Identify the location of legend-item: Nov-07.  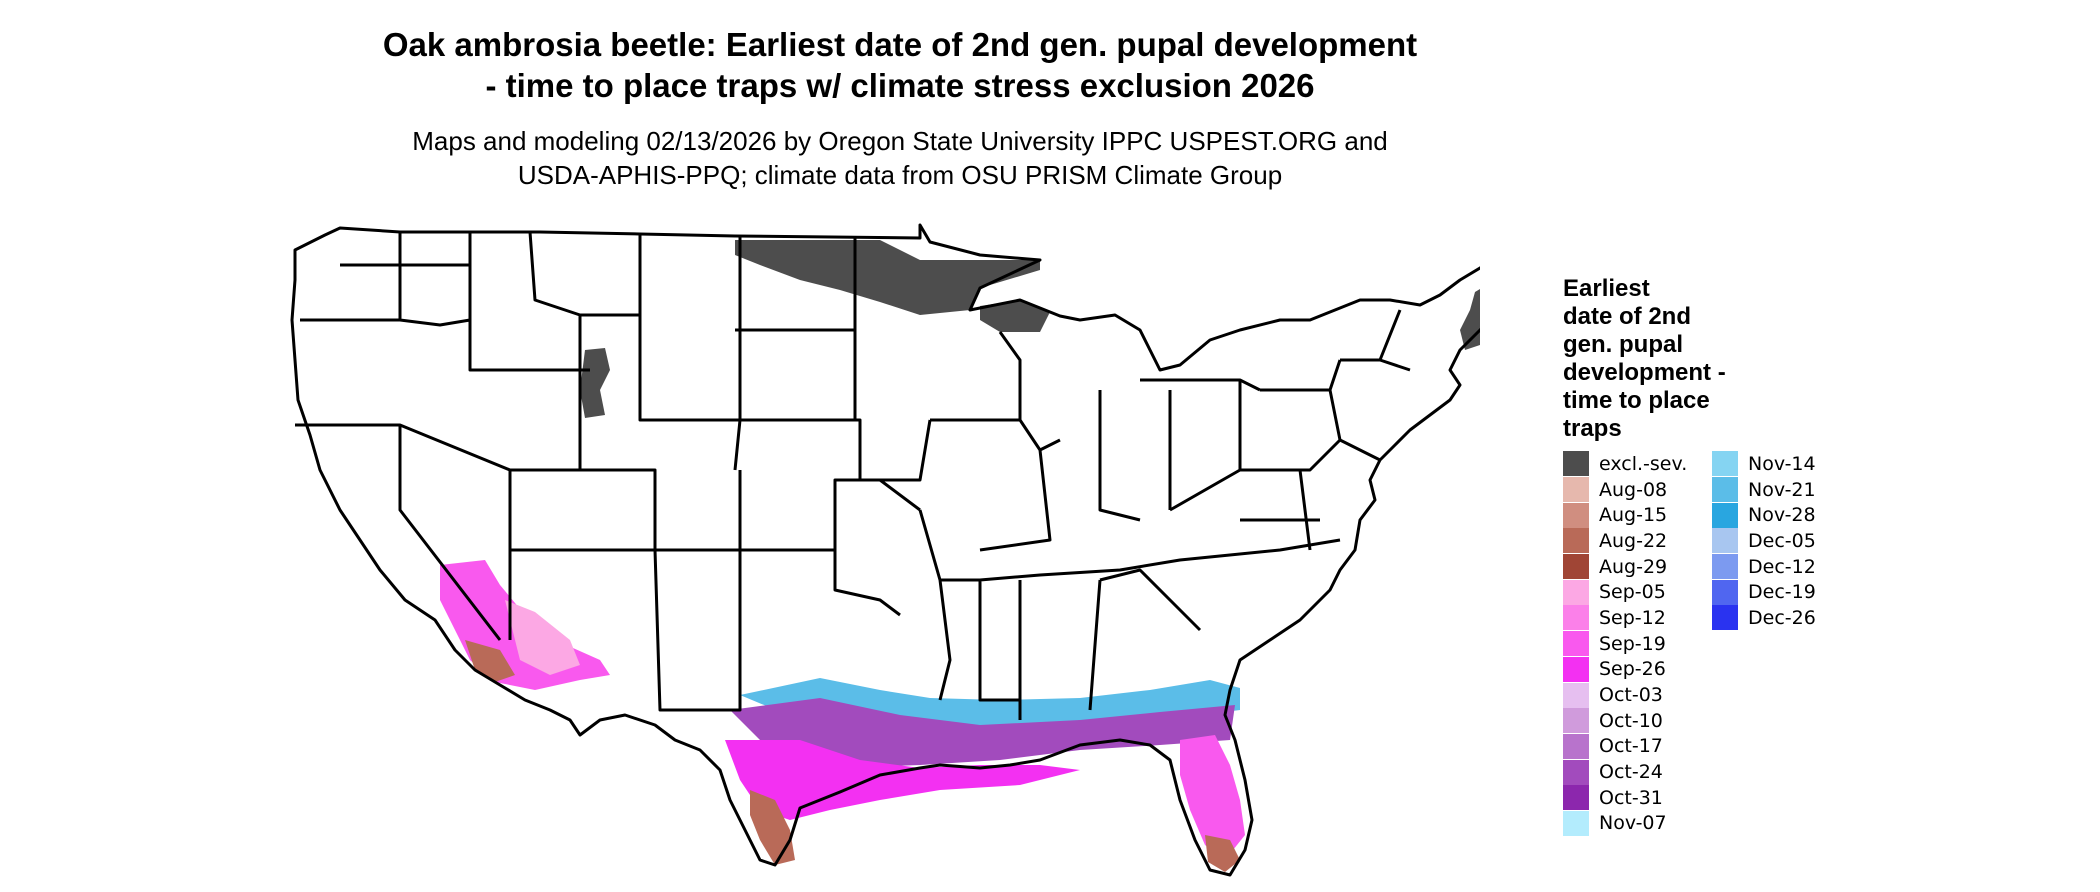
(1633, 823).